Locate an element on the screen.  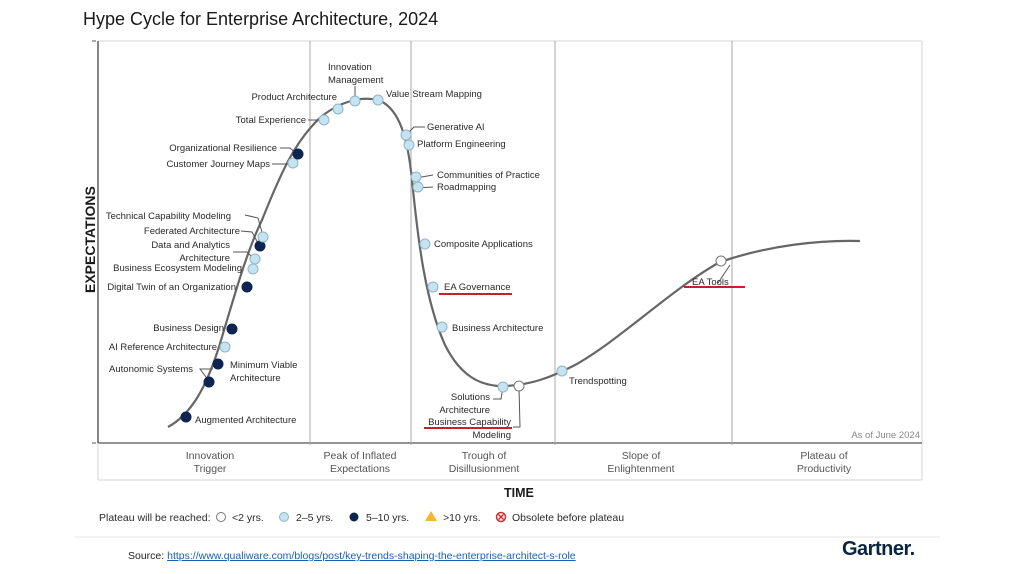
phase-label: Trough of is located at coordinates (484, 456).